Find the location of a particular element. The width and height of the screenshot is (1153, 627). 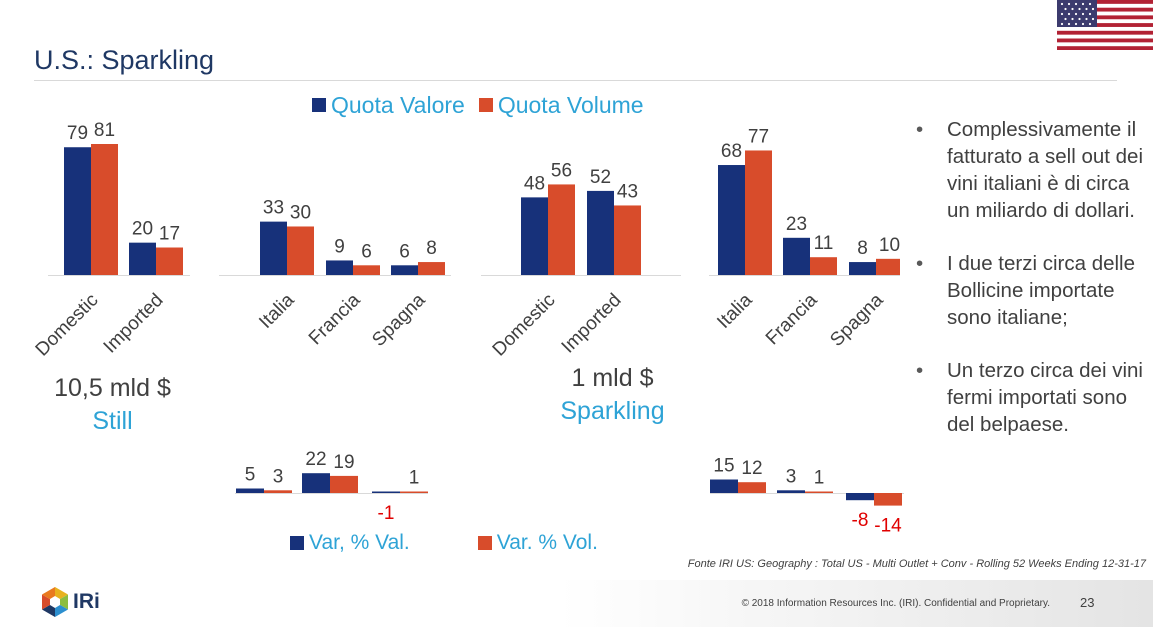

data-label-valore-3: 9 is located at coordinates (339, 246).